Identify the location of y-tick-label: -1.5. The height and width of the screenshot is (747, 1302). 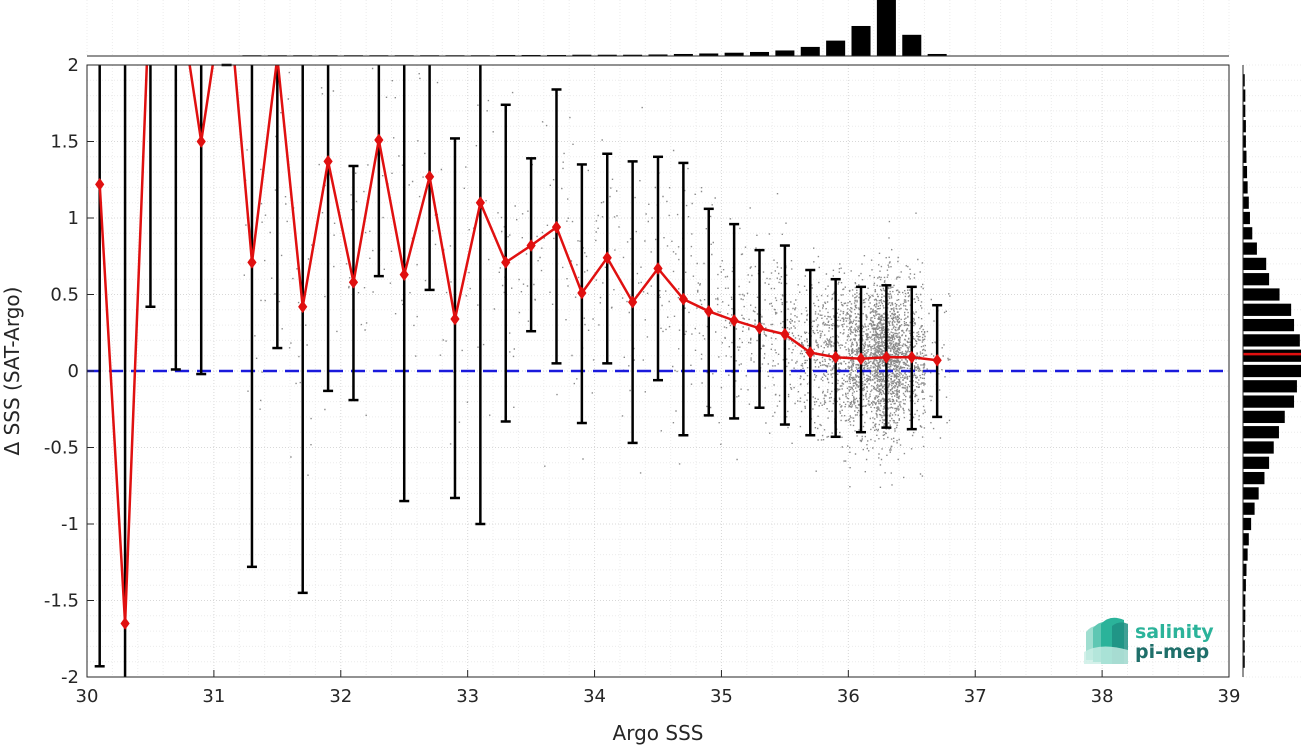
(61, 601).